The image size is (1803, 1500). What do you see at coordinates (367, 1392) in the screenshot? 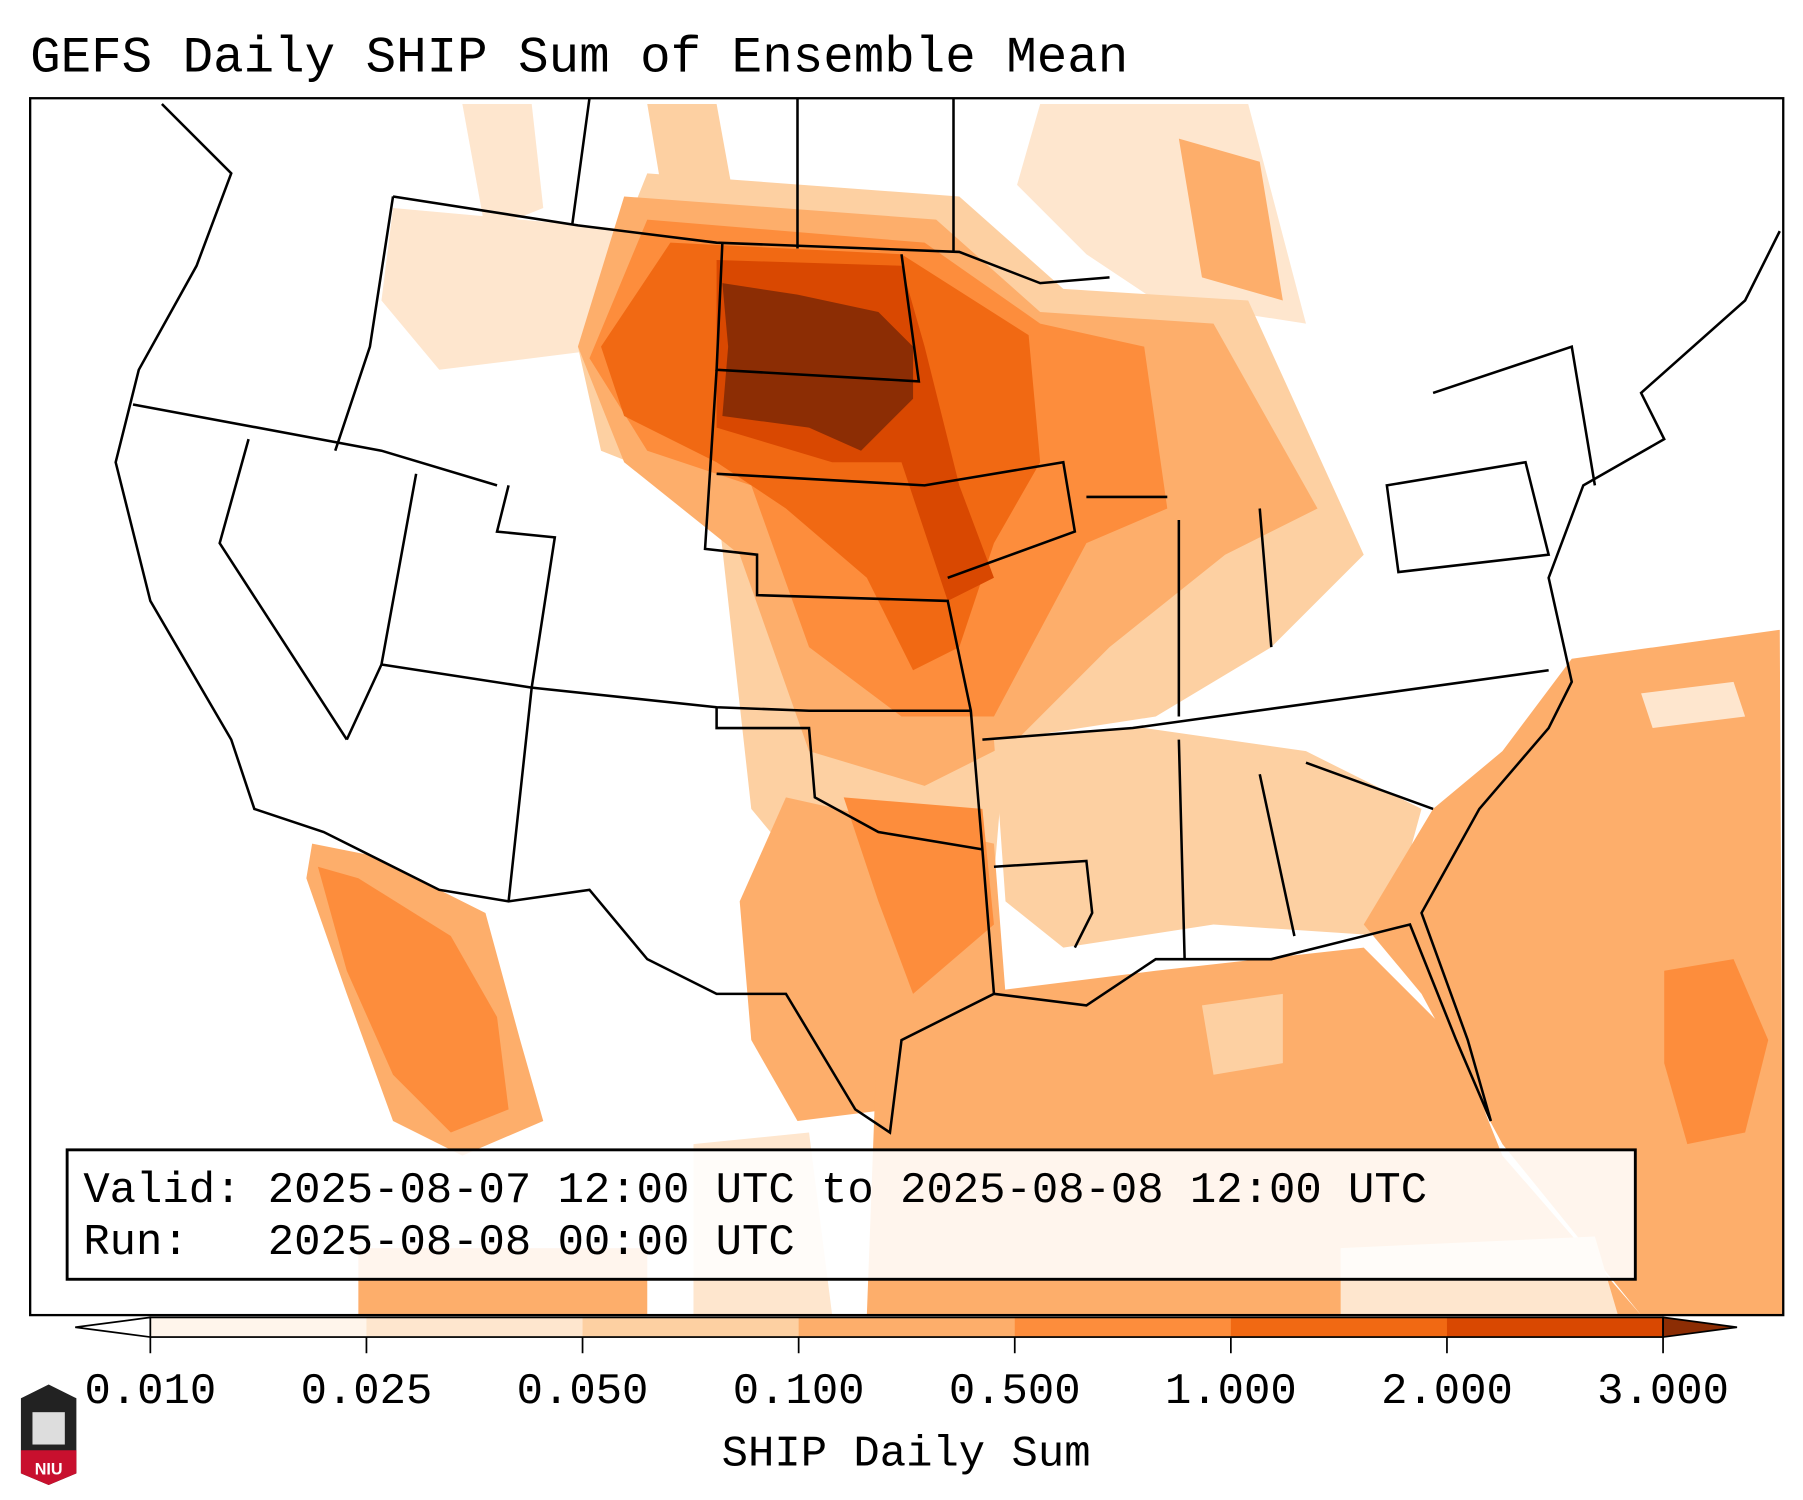
I see `colorbar-tick-label: 0.025` at bounding box center [367, 1392].